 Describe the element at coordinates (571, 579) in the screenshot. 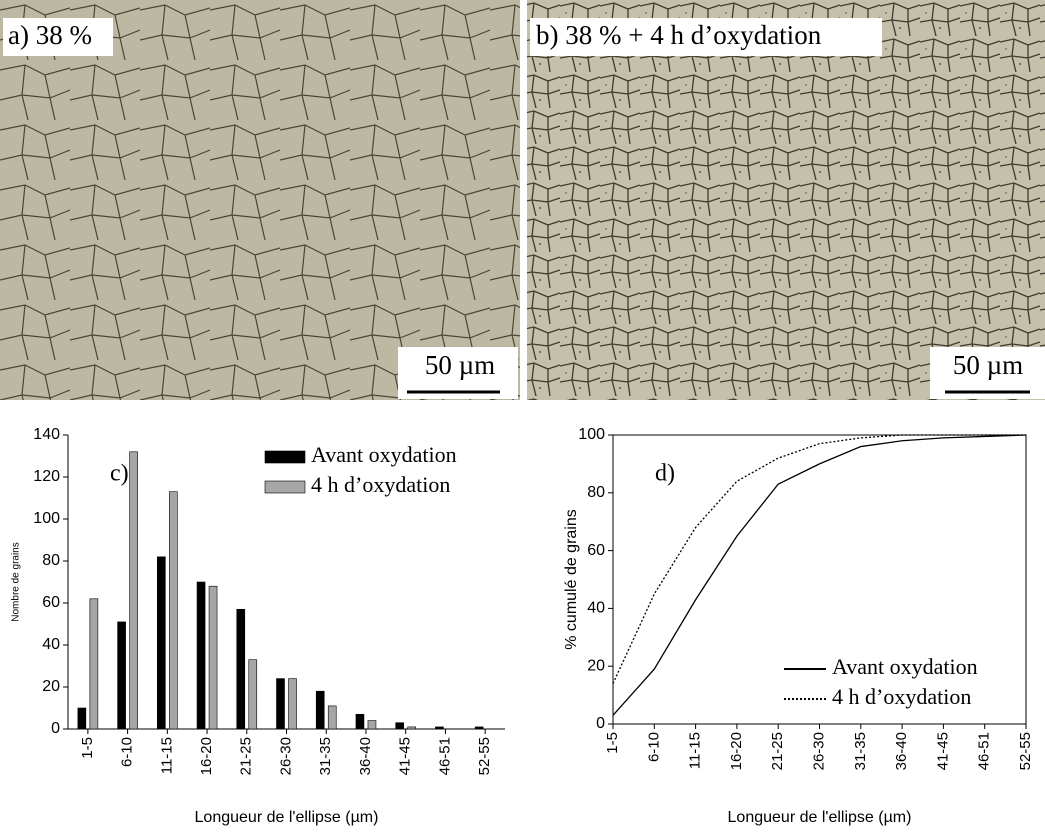

I see `y-axis-label: % cumulé de grains` at that location.